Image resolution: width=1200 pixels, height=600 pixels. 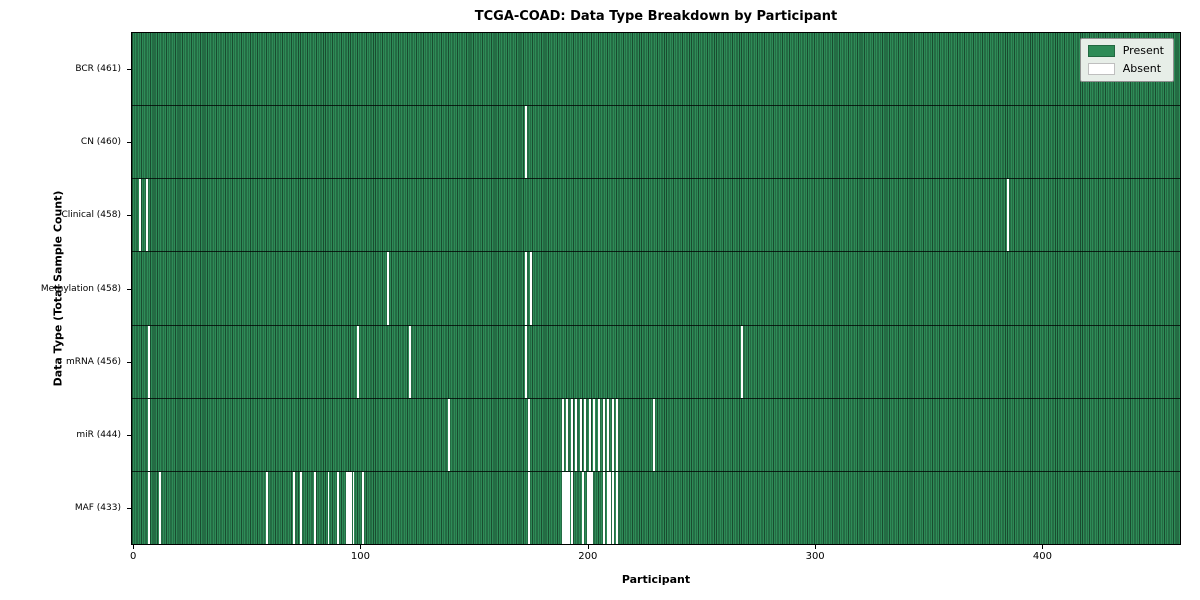 I want to click on datatype-row-Clinical, so click(x=656, y=216).